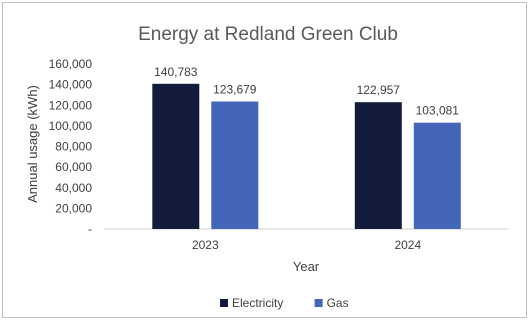 This screenshot has width=531, height=322. Describe the element at coordinates (318, 303) in the screenshot. I see `legend-swatch-gas` at that location.